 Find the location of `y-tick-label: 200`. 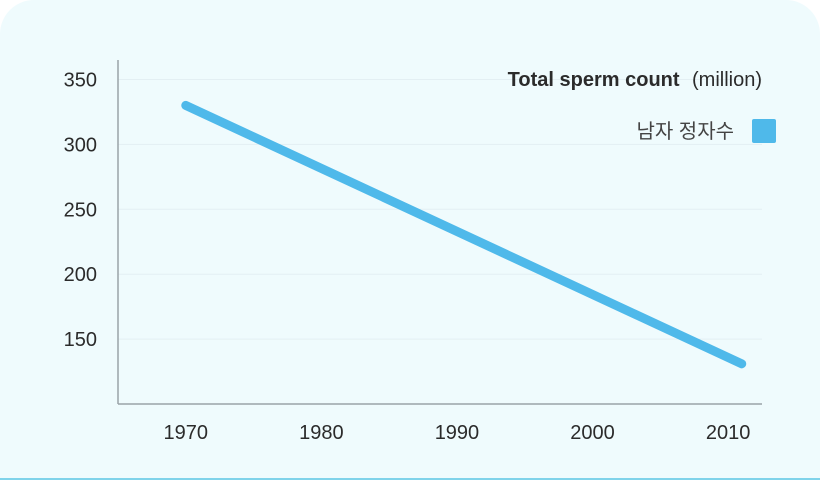

y-tick-label: 200 is located at coordinates (80, 275).